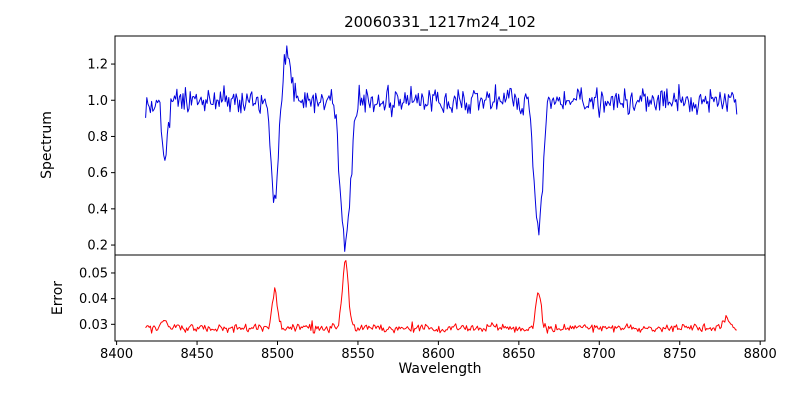  What do you see at coordinates (438, 354) in the screenshot?
I see `x-tick-label: 8600` at bounding box center [438, 354].